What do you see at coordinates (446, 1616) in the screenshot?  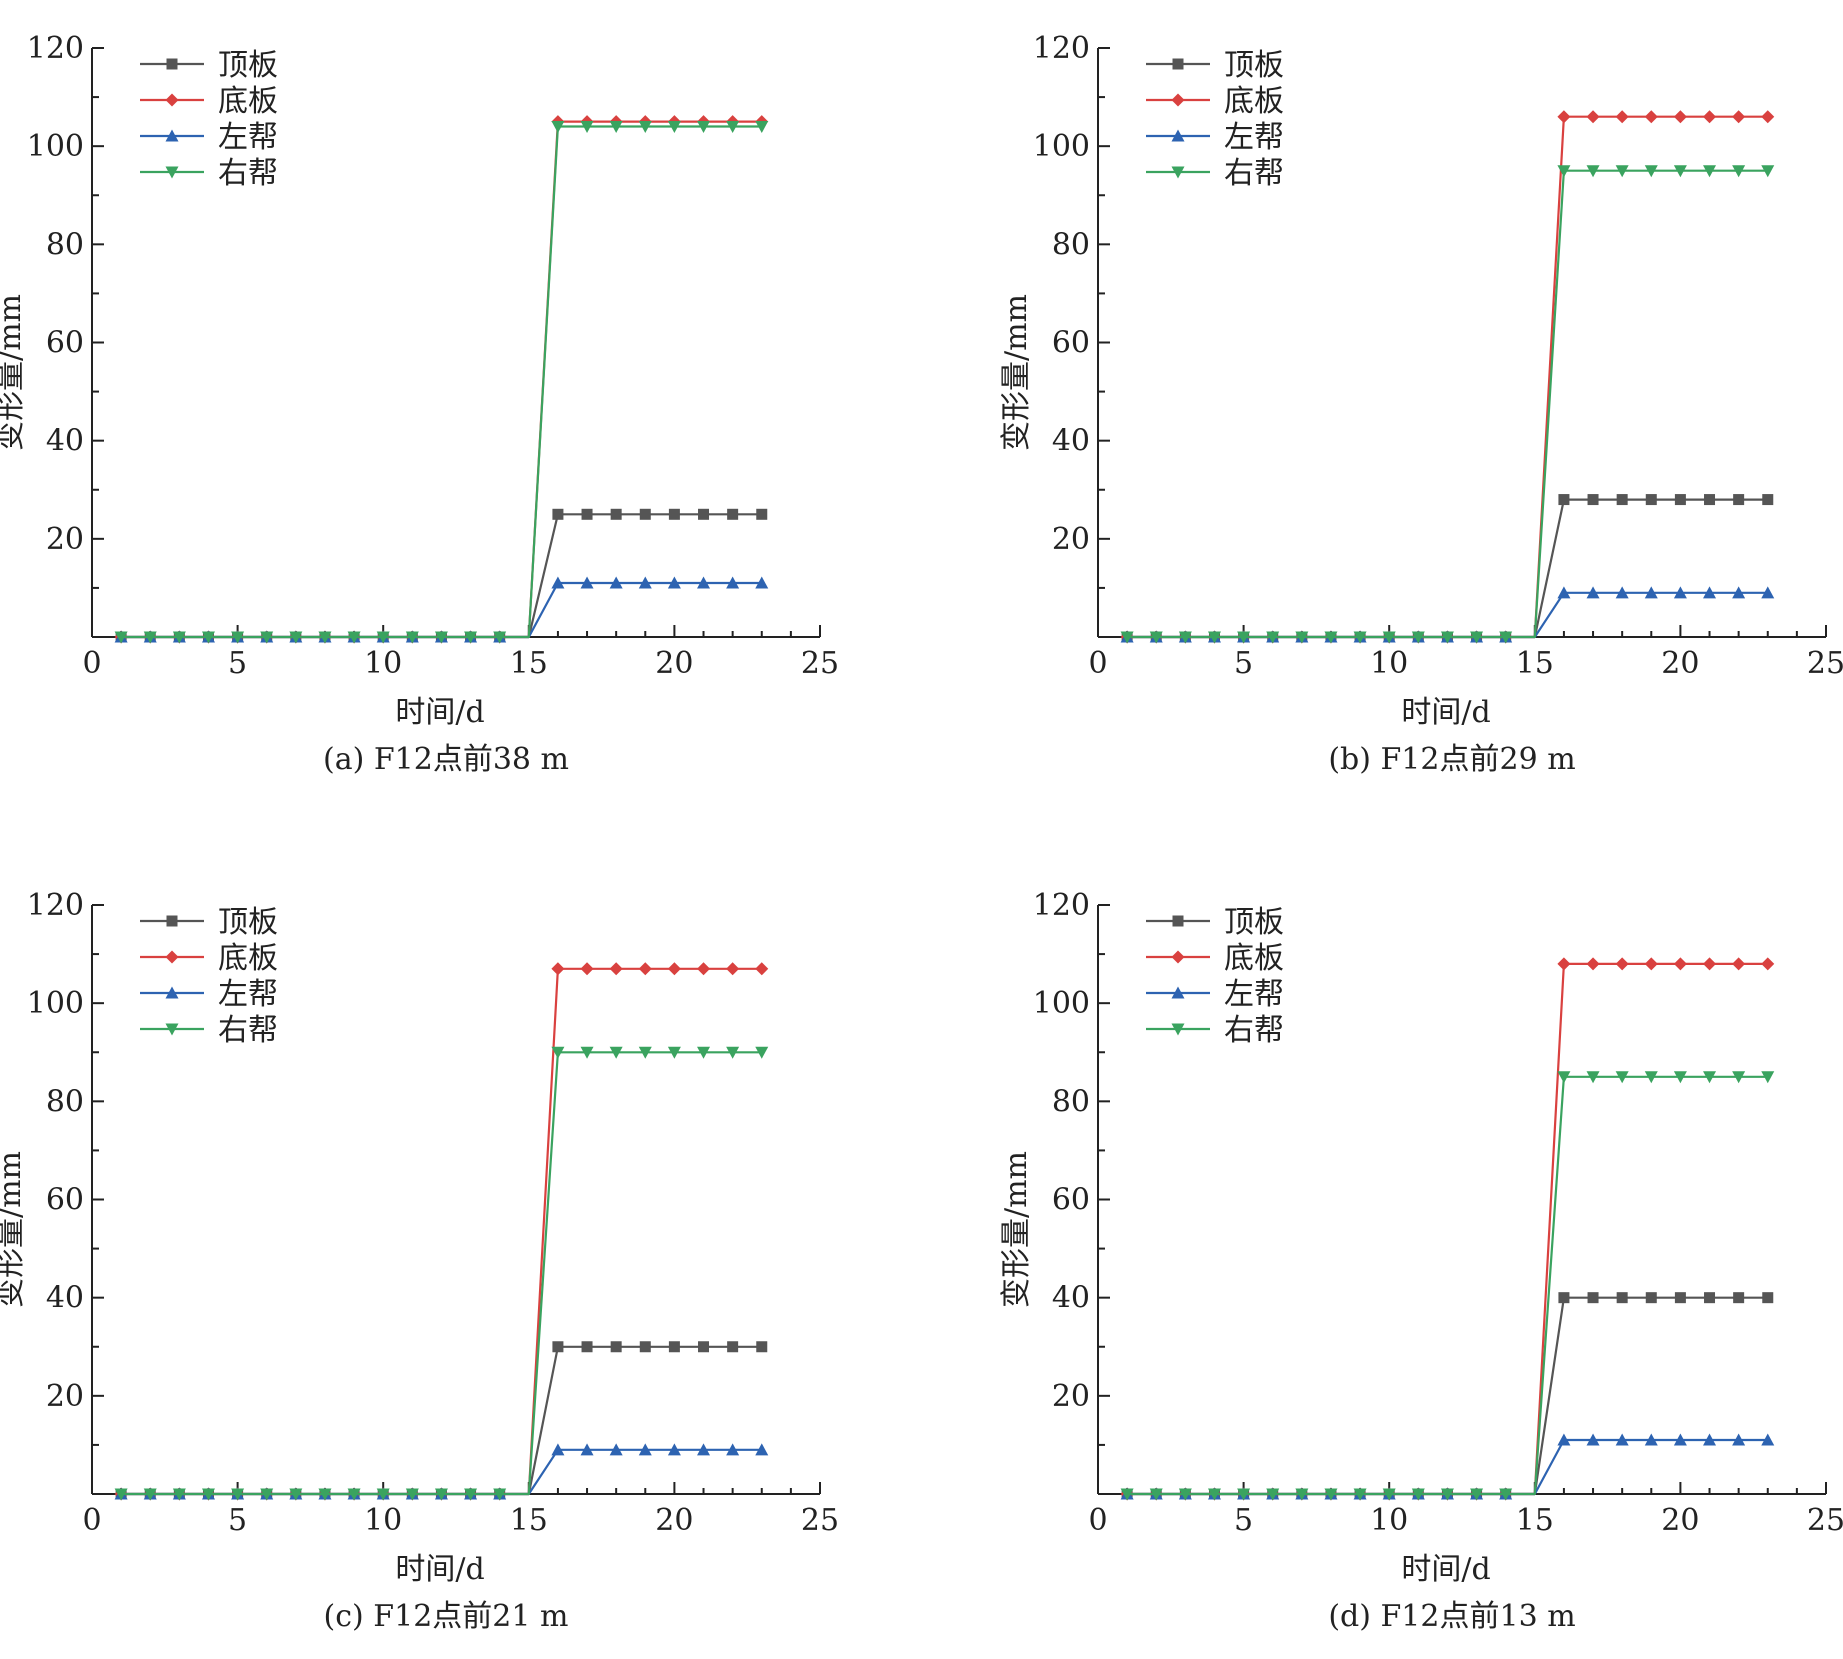 I see `chart-caption: (c) F12点前21 m` at bounding box center [446, 1616].